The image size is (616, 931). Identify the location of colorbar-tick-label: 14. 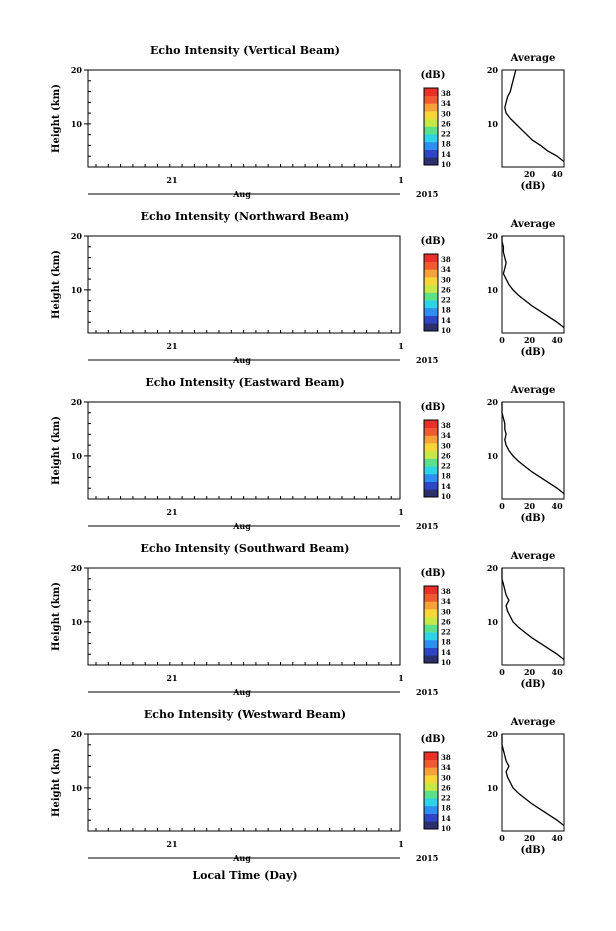
(446, 154).